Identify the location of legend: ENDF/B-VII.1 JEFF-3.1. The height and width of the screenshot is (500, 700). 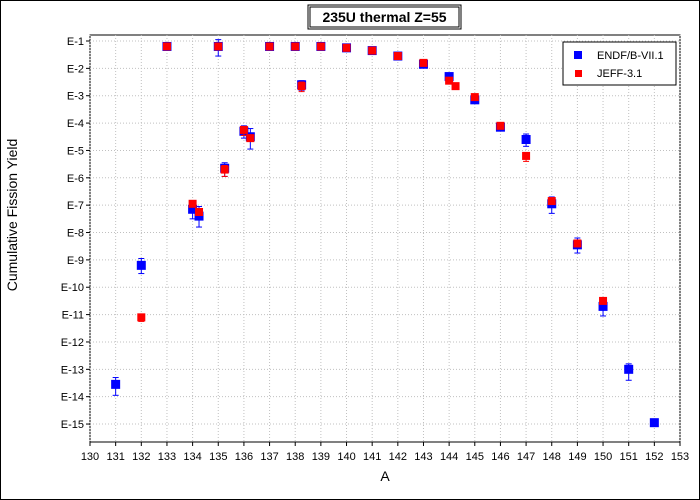
(619, 63).